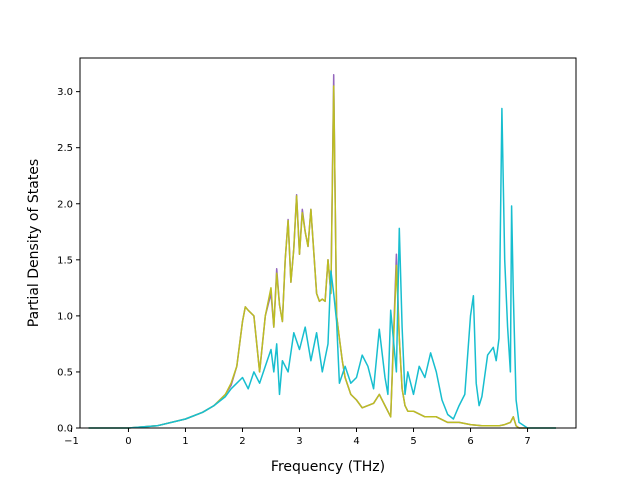 Image resolution: width=640 pixels, height=480 pixels. What do you see at coordinates (65, 372) in the screenshot?
I see `y-tick-label: 0.5` at bounding box center [65, 372].